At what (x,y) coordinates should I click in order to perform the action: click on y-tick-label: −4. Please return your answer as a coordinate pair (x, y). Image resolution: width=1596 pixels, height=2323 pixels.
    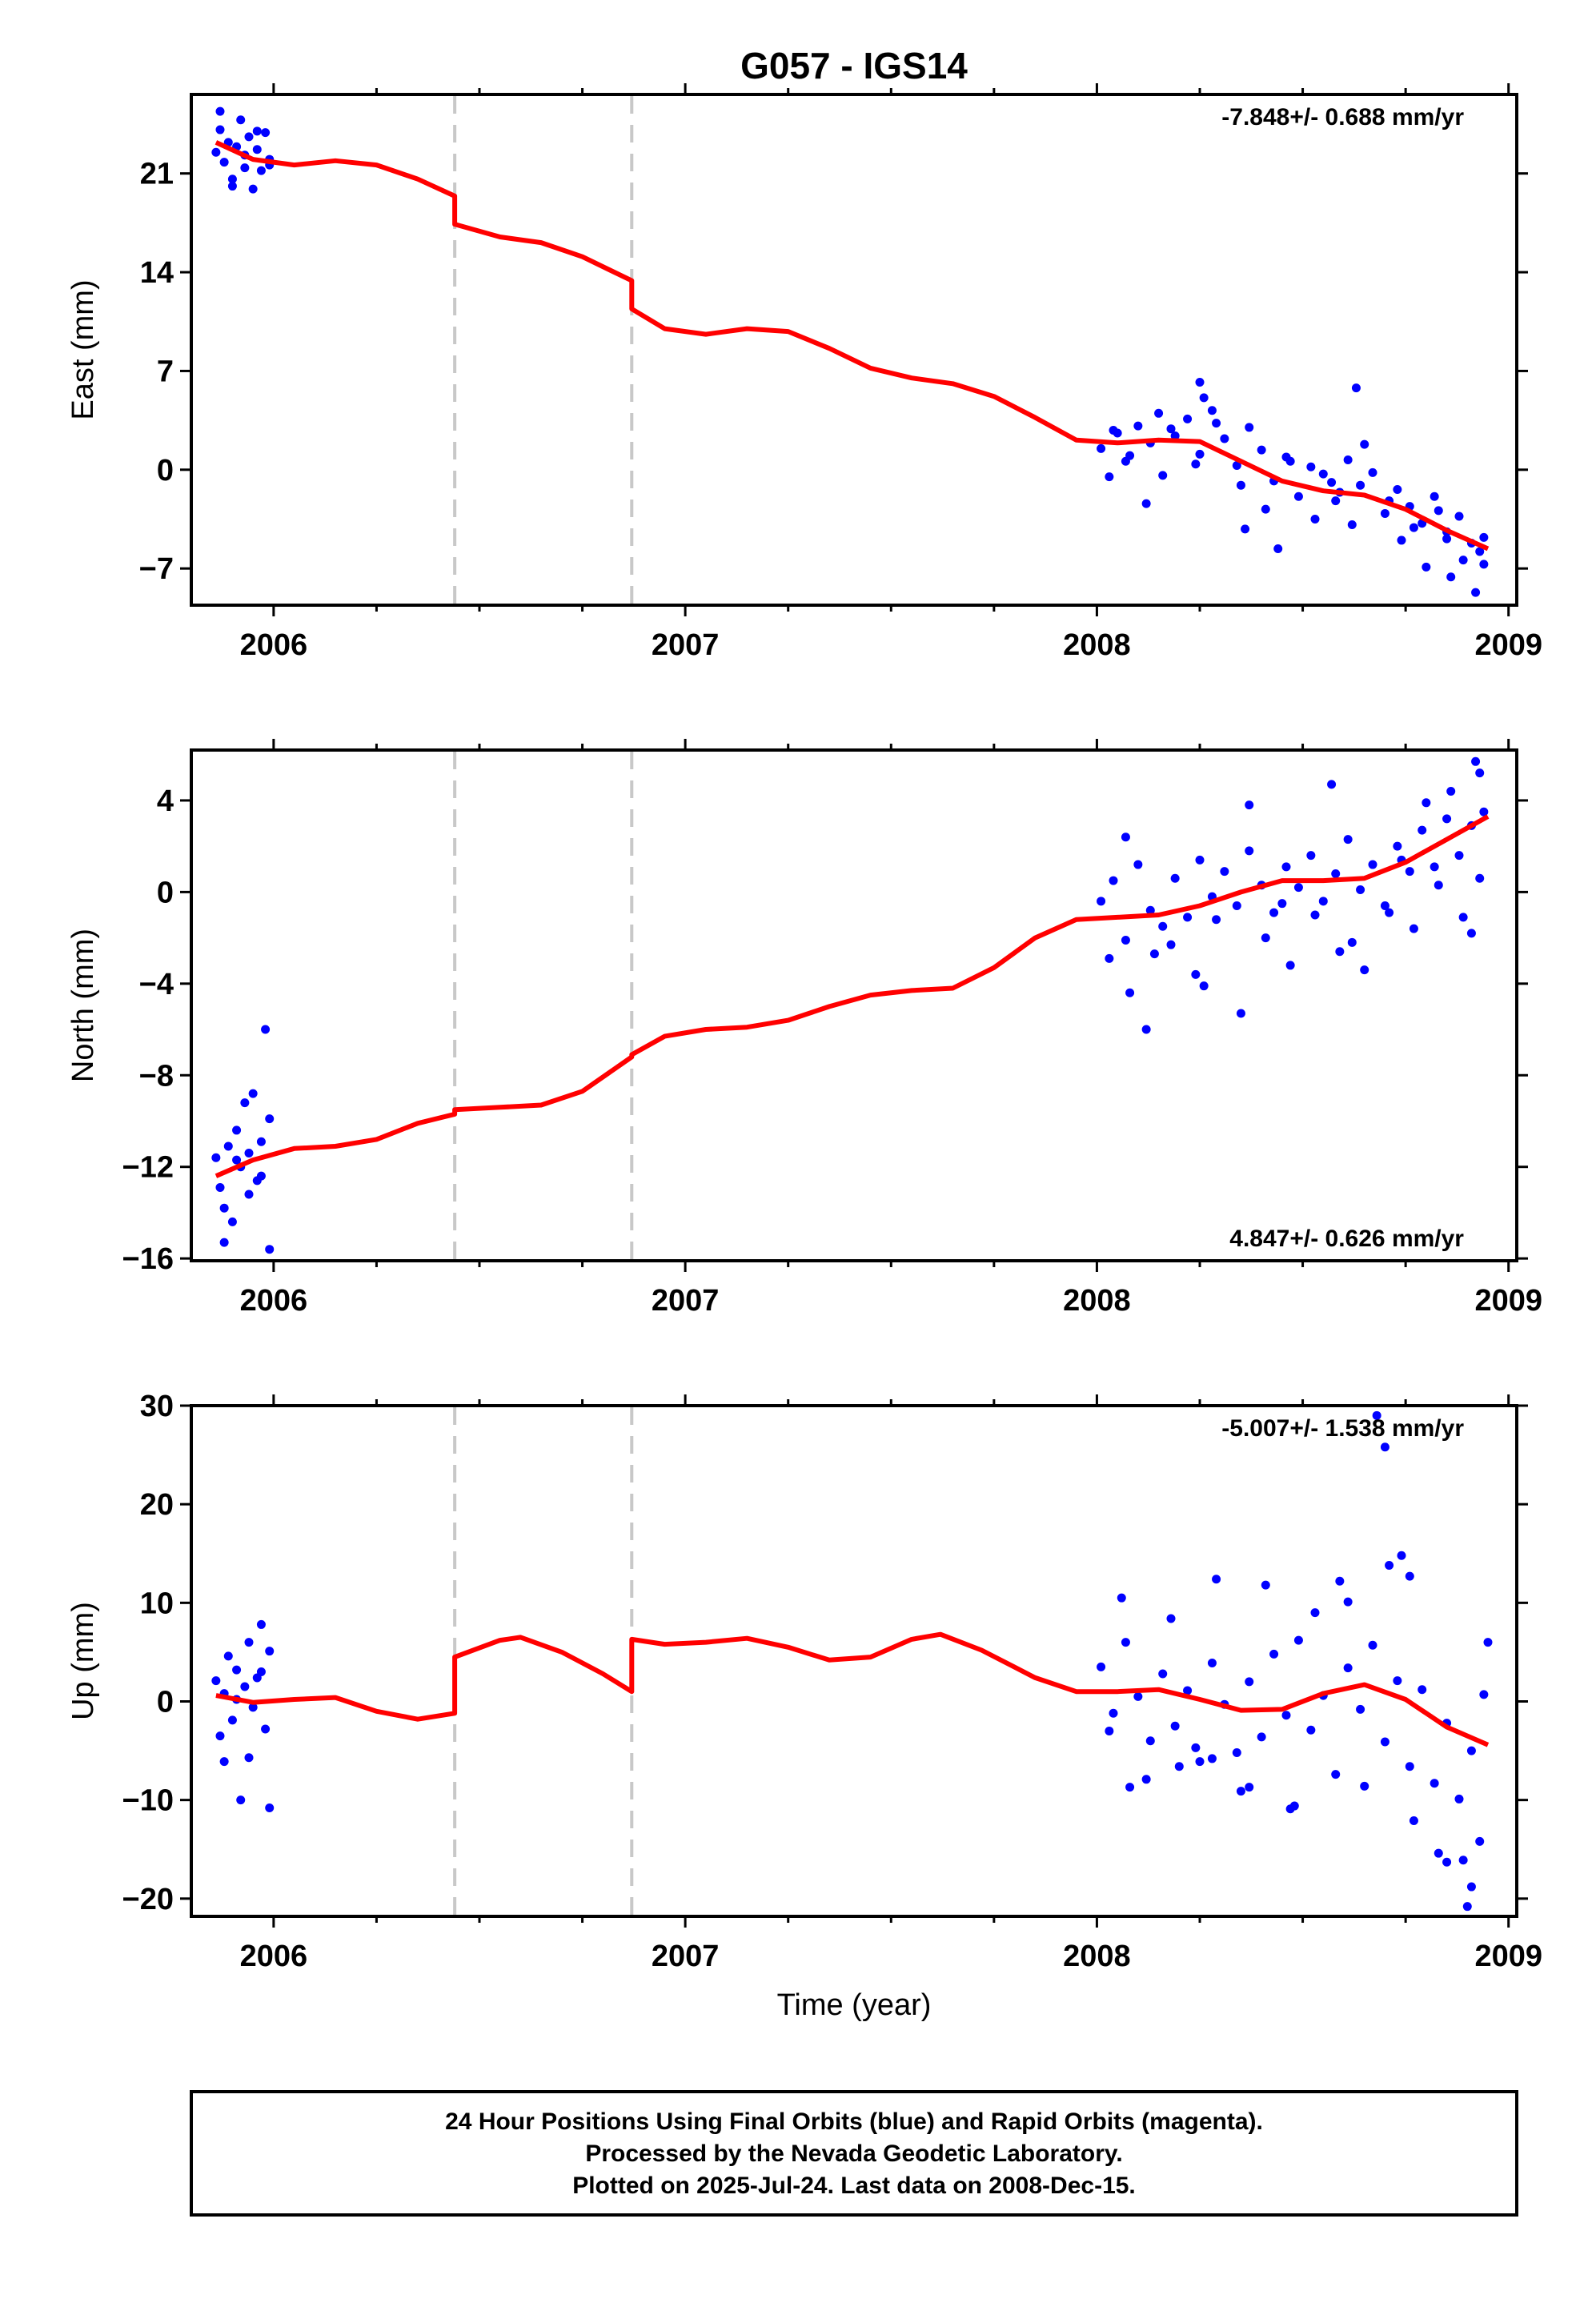
    Looking at the image, I should click on (156, 984).